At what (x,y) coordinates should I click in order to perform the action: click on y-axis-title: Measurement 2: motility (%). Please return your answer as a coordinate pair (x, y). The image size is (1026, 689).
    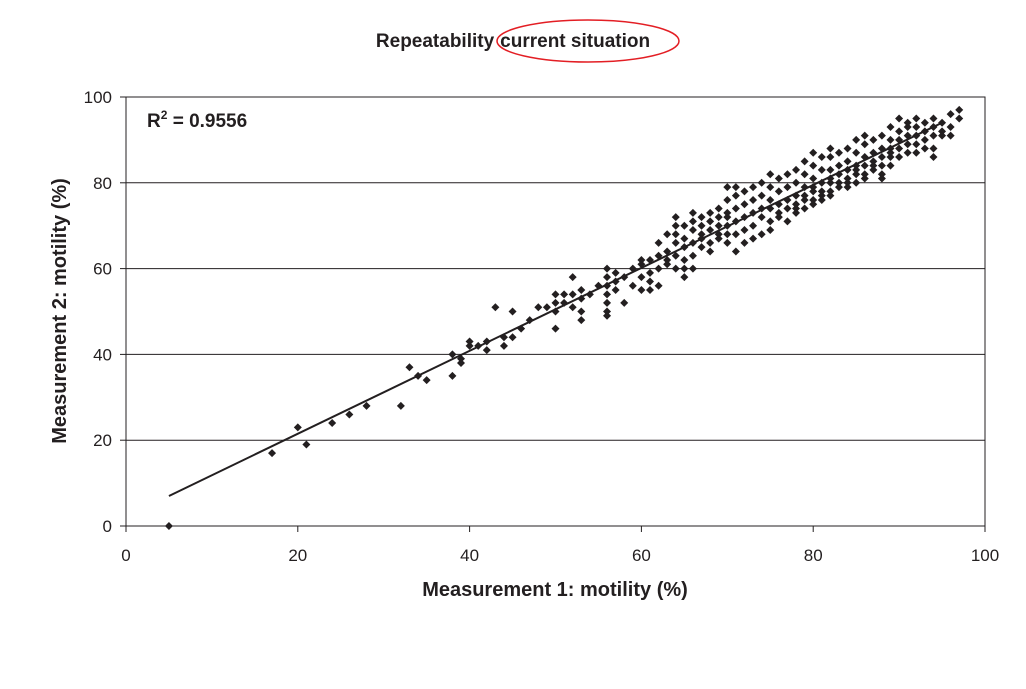
    Looking at the image, I should click on (60, 311).